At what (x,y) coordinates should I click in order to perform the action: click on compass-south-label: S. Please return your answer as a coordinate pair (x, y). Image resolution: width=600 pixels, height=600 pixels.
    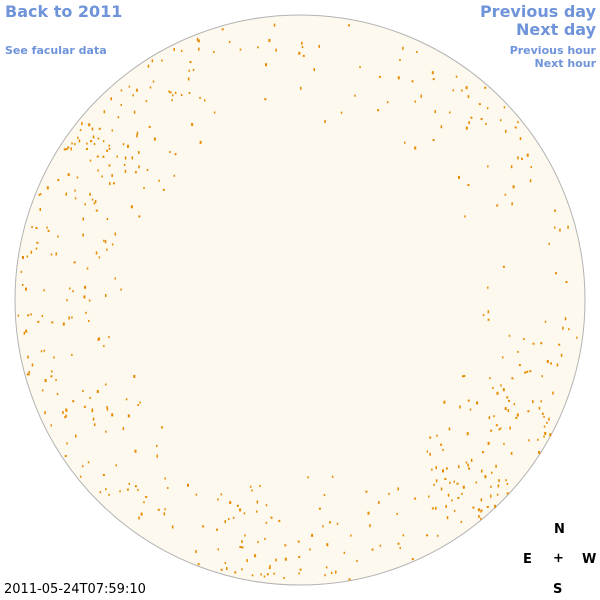
    Looking at the image, I should click on (558, 589).